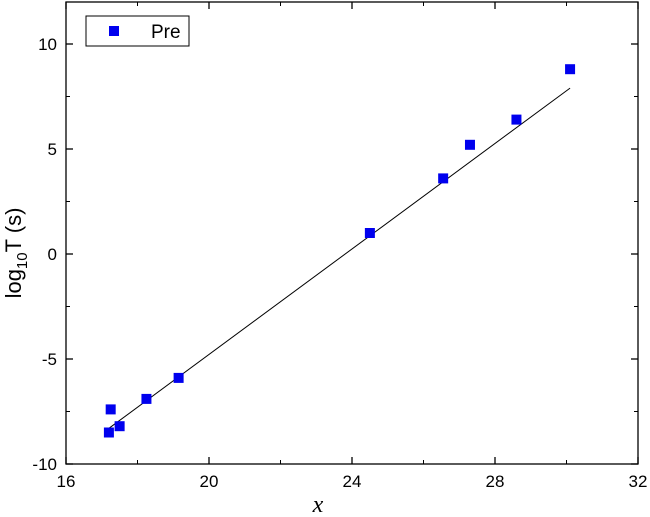 The height and width of the screenshot is (517, 650). Describe the element at coordinates (22, 260) in the screenshot. I see `y-axis-title-subscript: 10` at that location.